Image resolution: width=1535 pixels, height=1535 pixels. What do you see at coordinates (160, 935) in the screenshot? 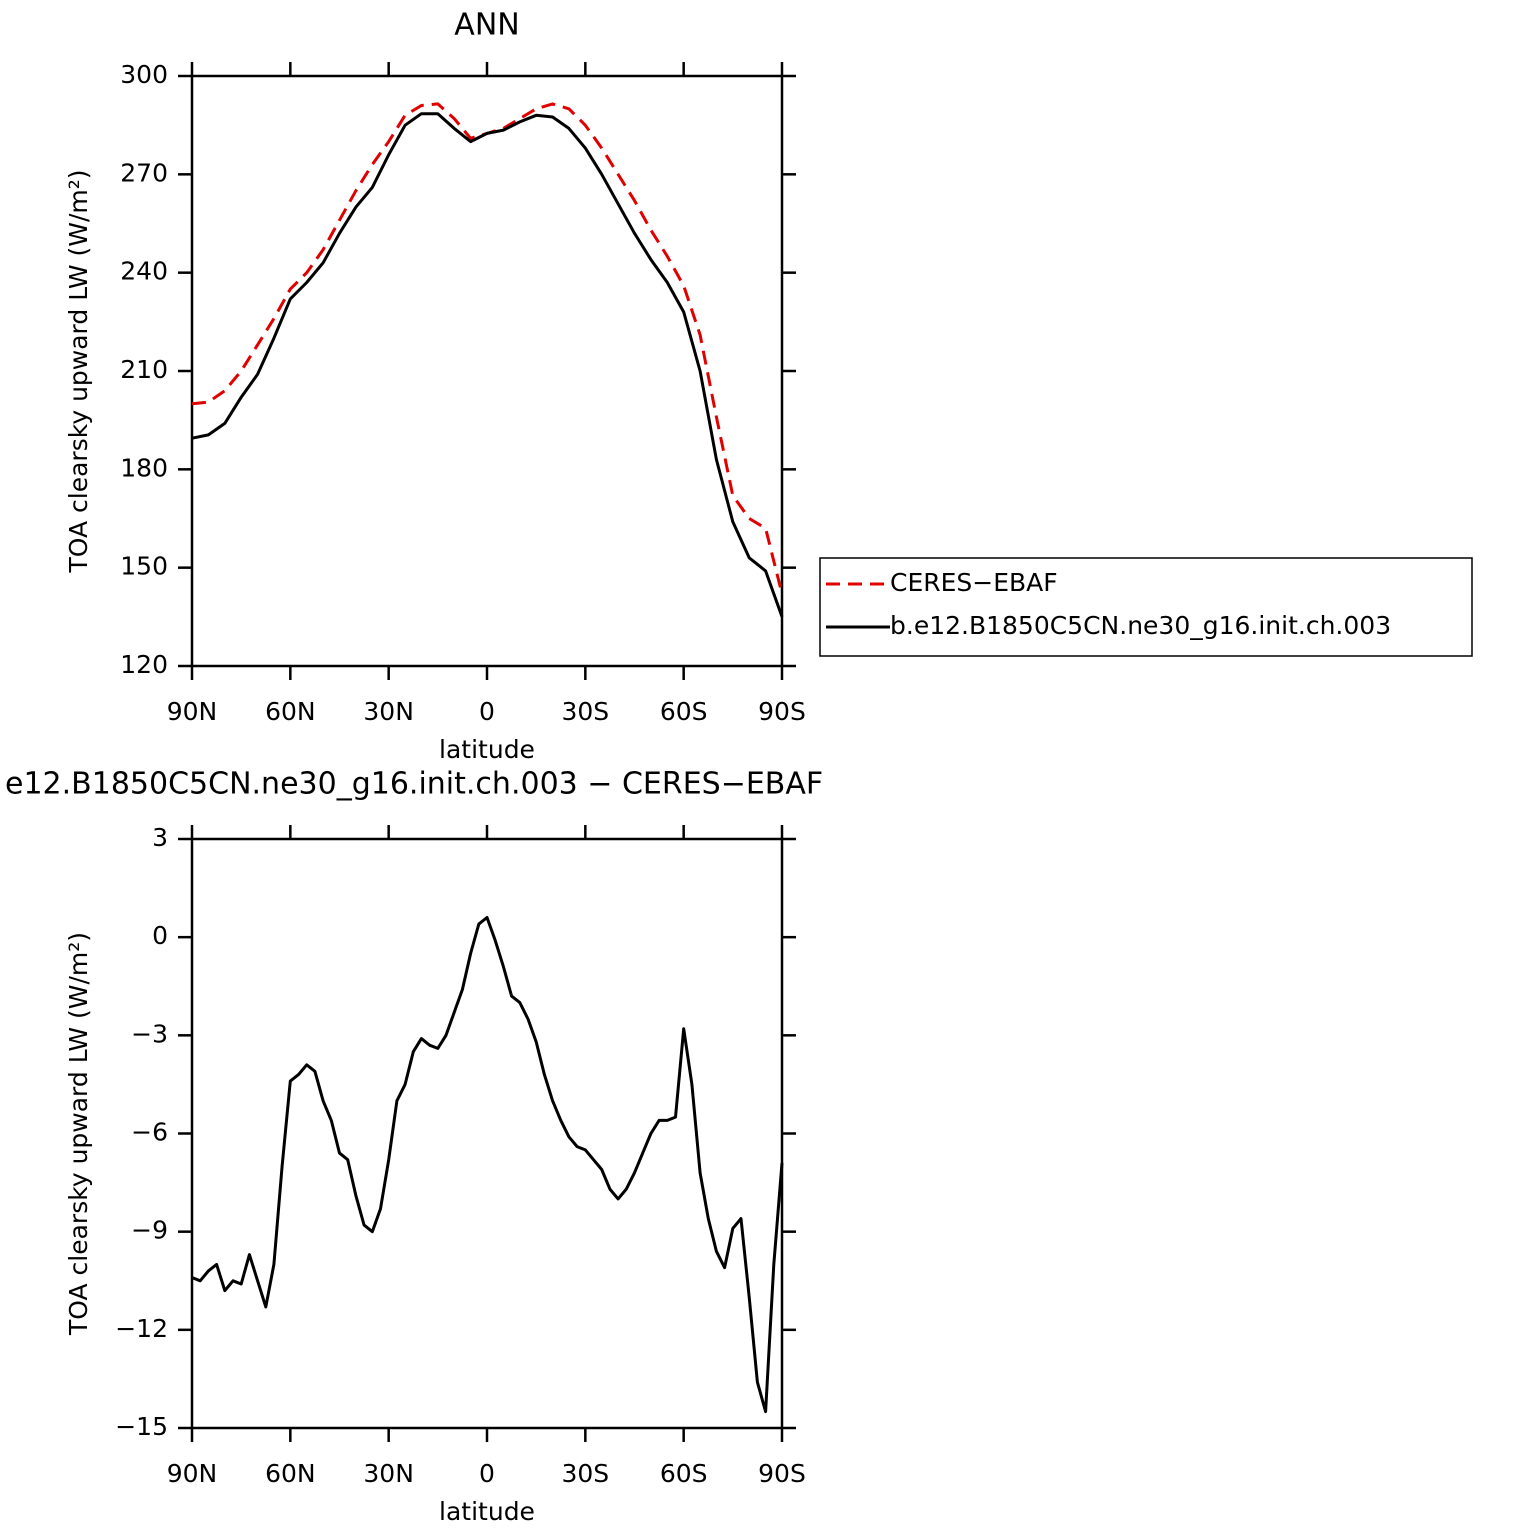
I see `y-tick-label: 0` at bounding box center [160, 935].